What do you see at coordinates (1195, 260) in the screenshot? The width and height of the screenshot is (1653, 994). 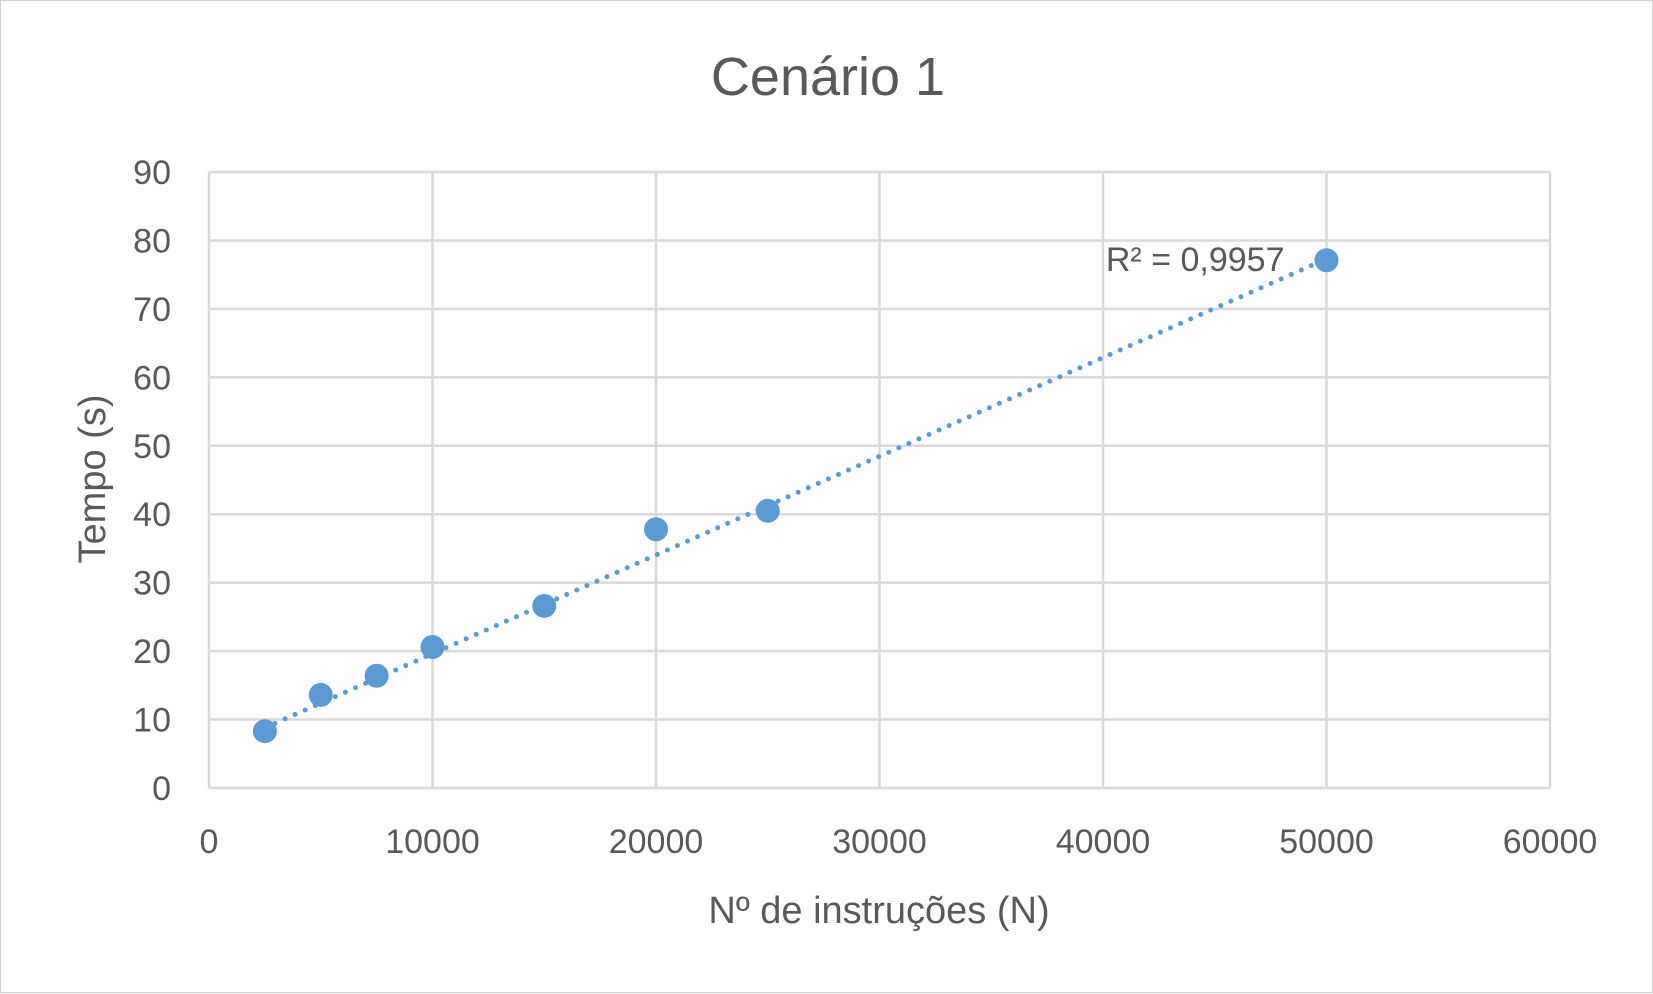 I see `trendline-r2-label: R² = 0,9957` at bounding box center [1195, 260].